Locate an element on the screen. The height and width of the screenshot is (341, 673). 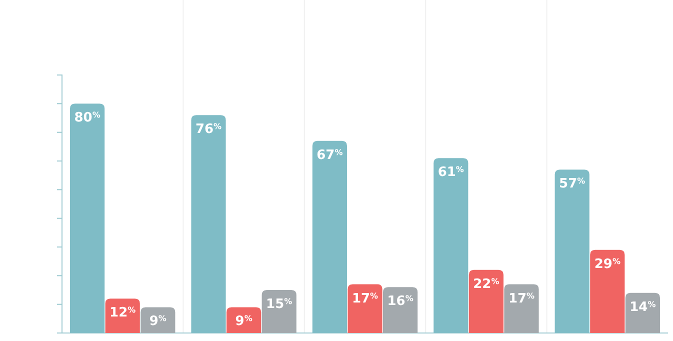
data-label: 15$^{%}$ is located at coordinates (279, 304).